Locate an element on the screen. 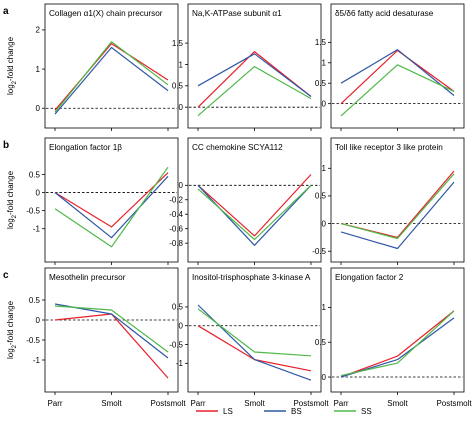 This screenshot has width=474, height=425. panel-title: Mesothelin precursor is located at coordinates (87, 277).